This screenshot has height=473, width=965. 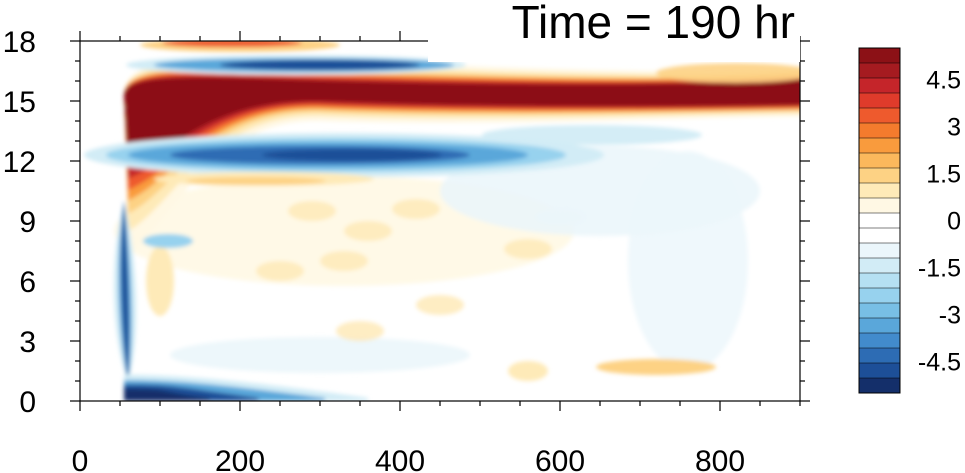 I want to click on red-band-layer, so click(x=462, y=122).